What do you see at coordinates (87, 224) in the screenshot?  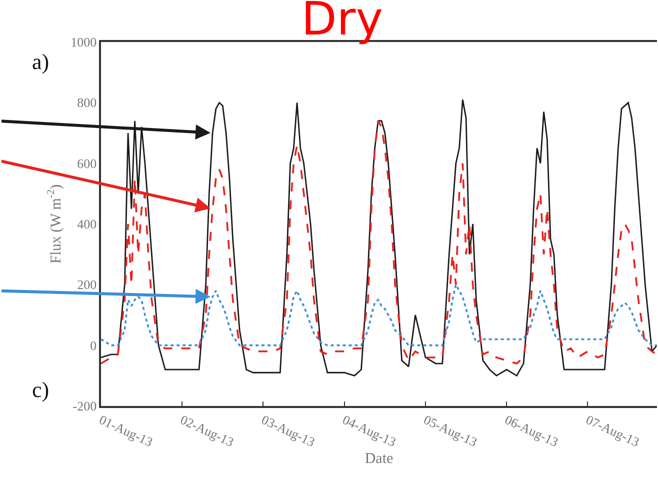 I see `y-tick-label: 400` at bounding box center [87, 224].